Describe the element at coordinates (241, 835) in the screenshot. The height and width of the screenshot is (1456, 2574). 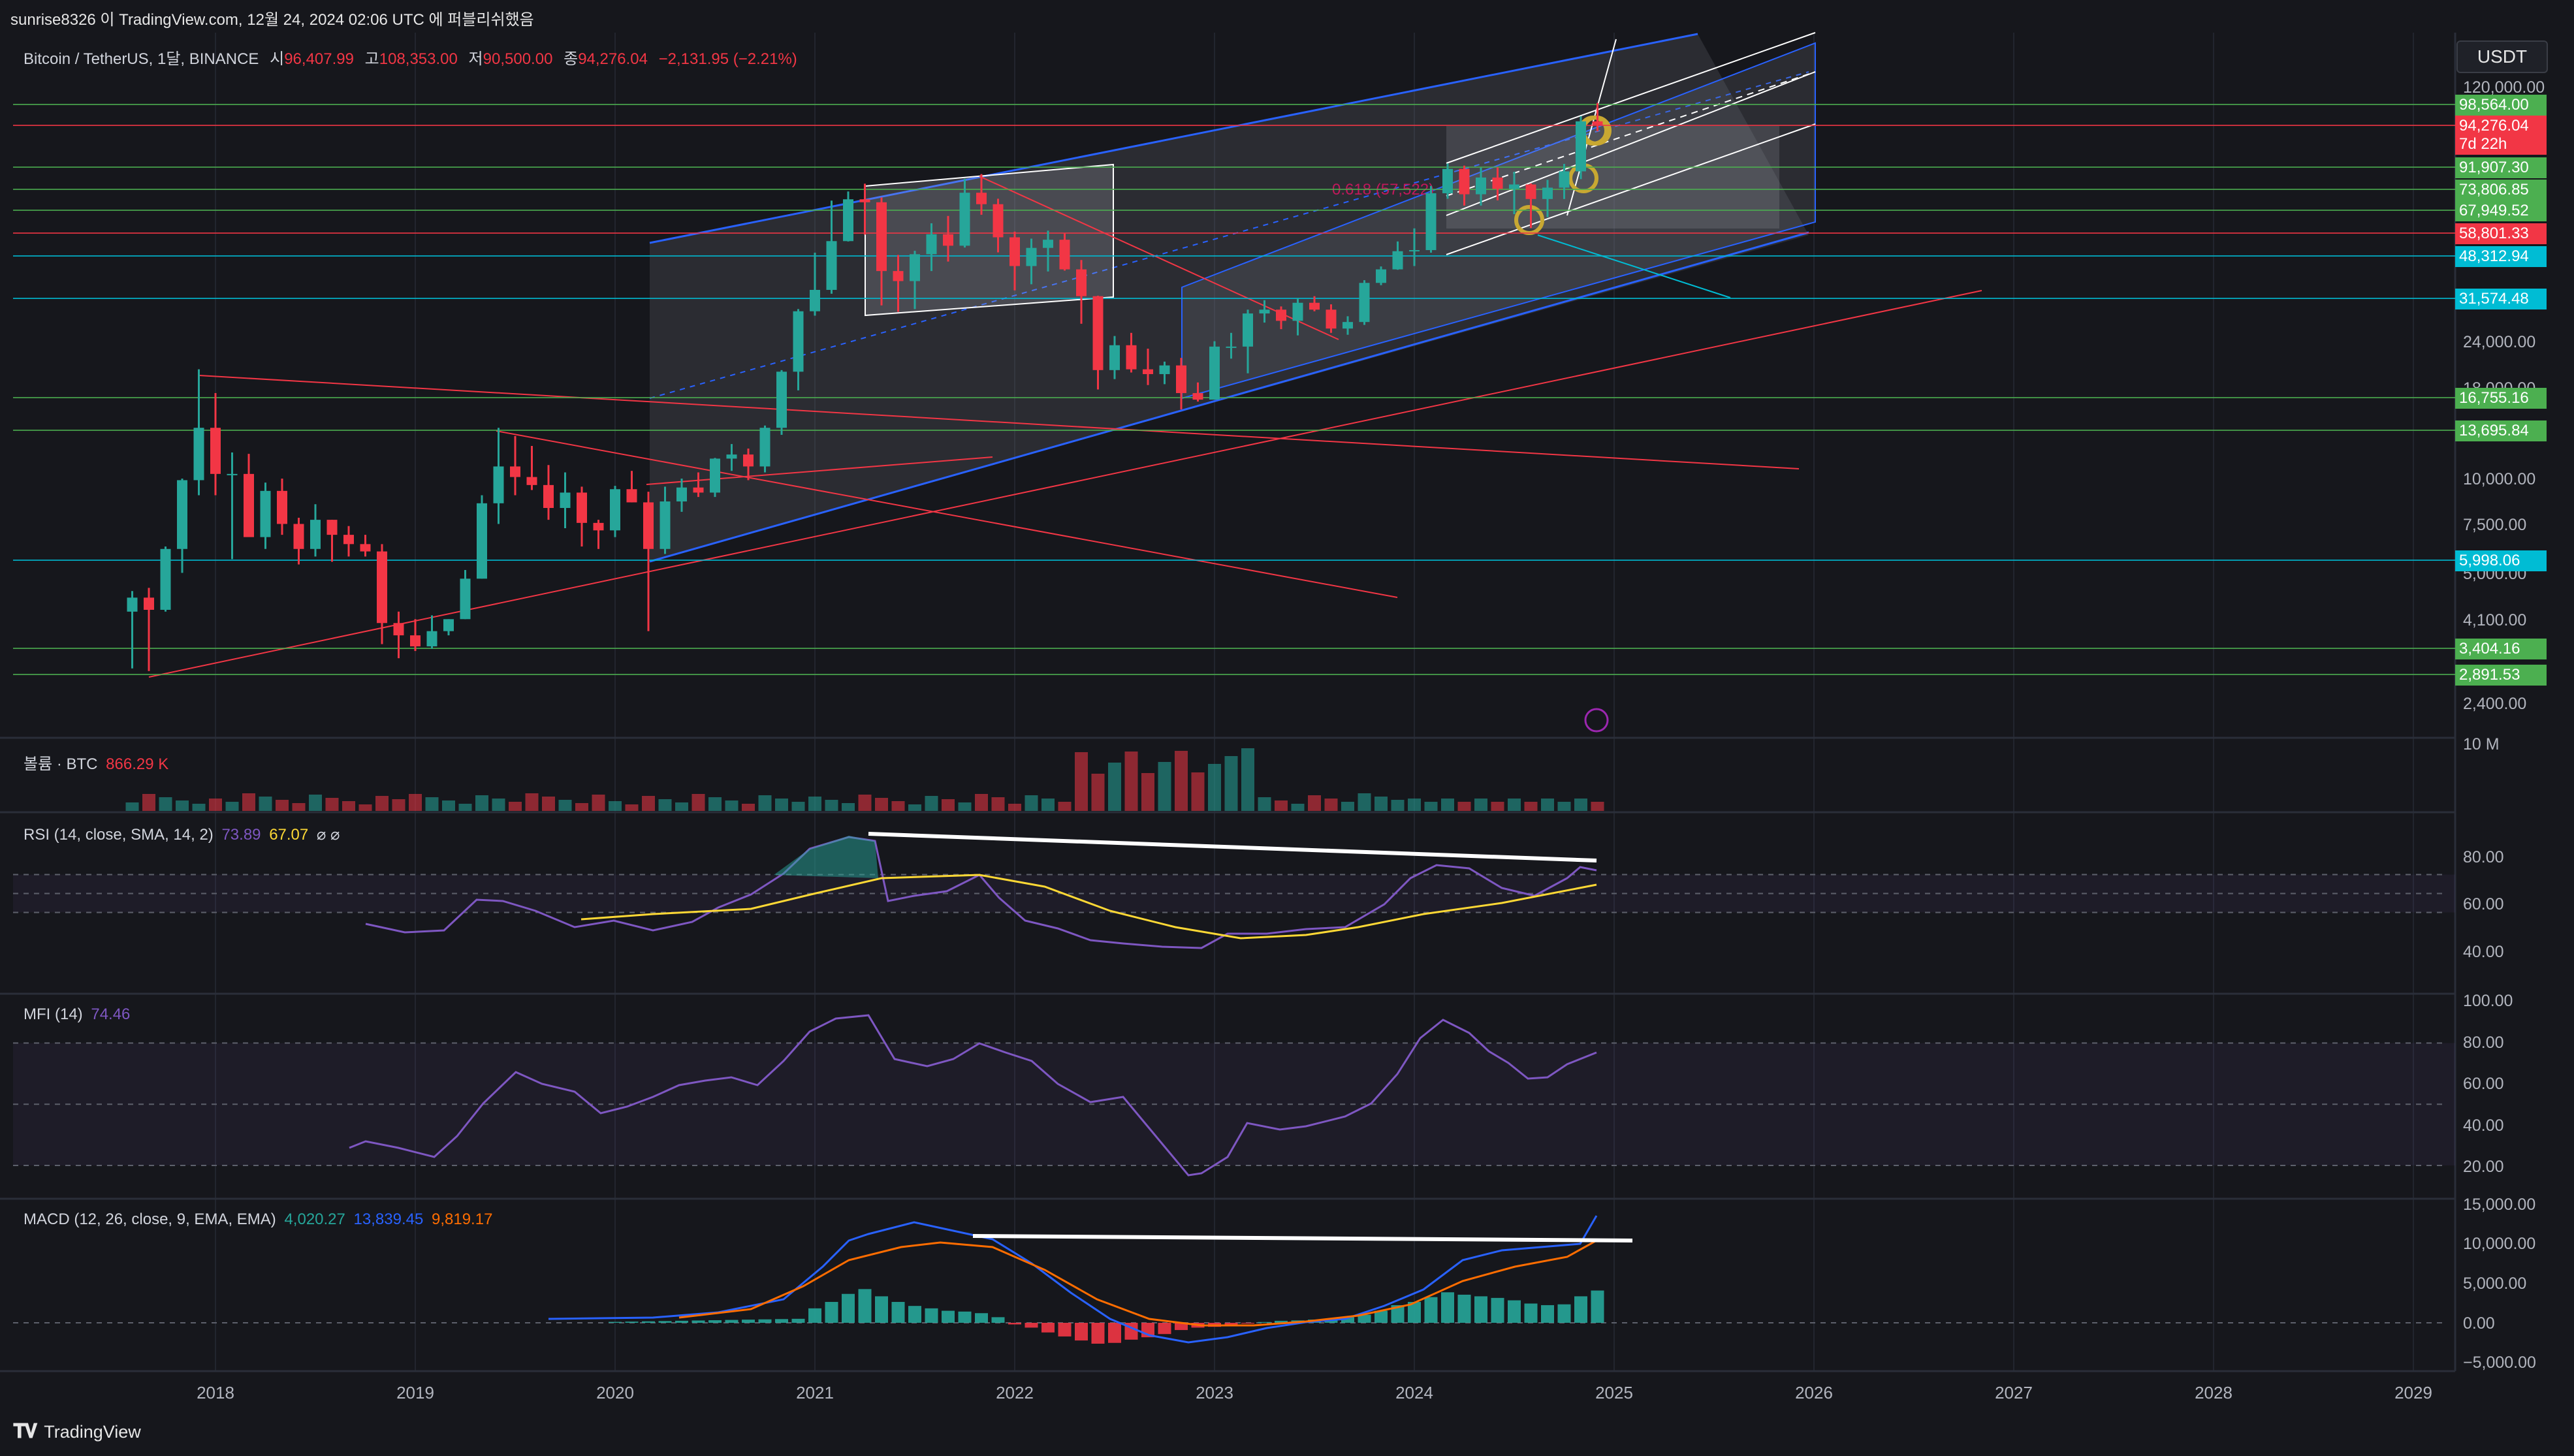
I see `rsi-value: 73.89` at that location.